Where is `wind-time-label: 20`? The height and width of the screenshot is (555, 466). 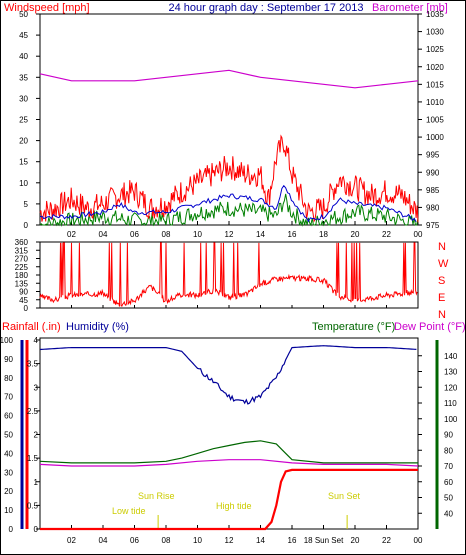
wind-time-label: 20 is located at coordinates (355, 234).